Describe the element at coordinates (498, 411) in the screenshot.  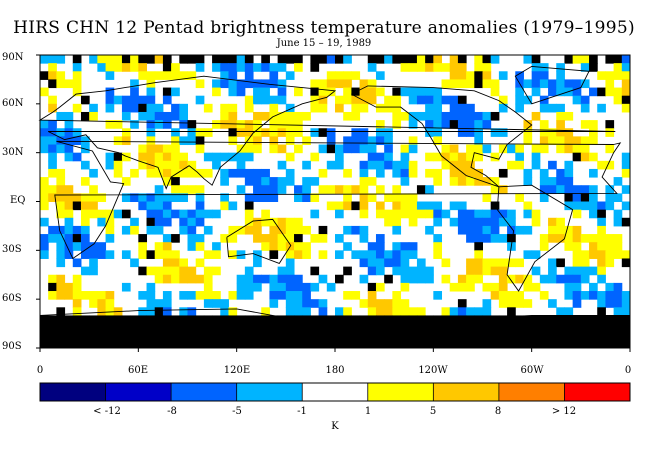
I see `colorbar-label-7: 8` at that location.